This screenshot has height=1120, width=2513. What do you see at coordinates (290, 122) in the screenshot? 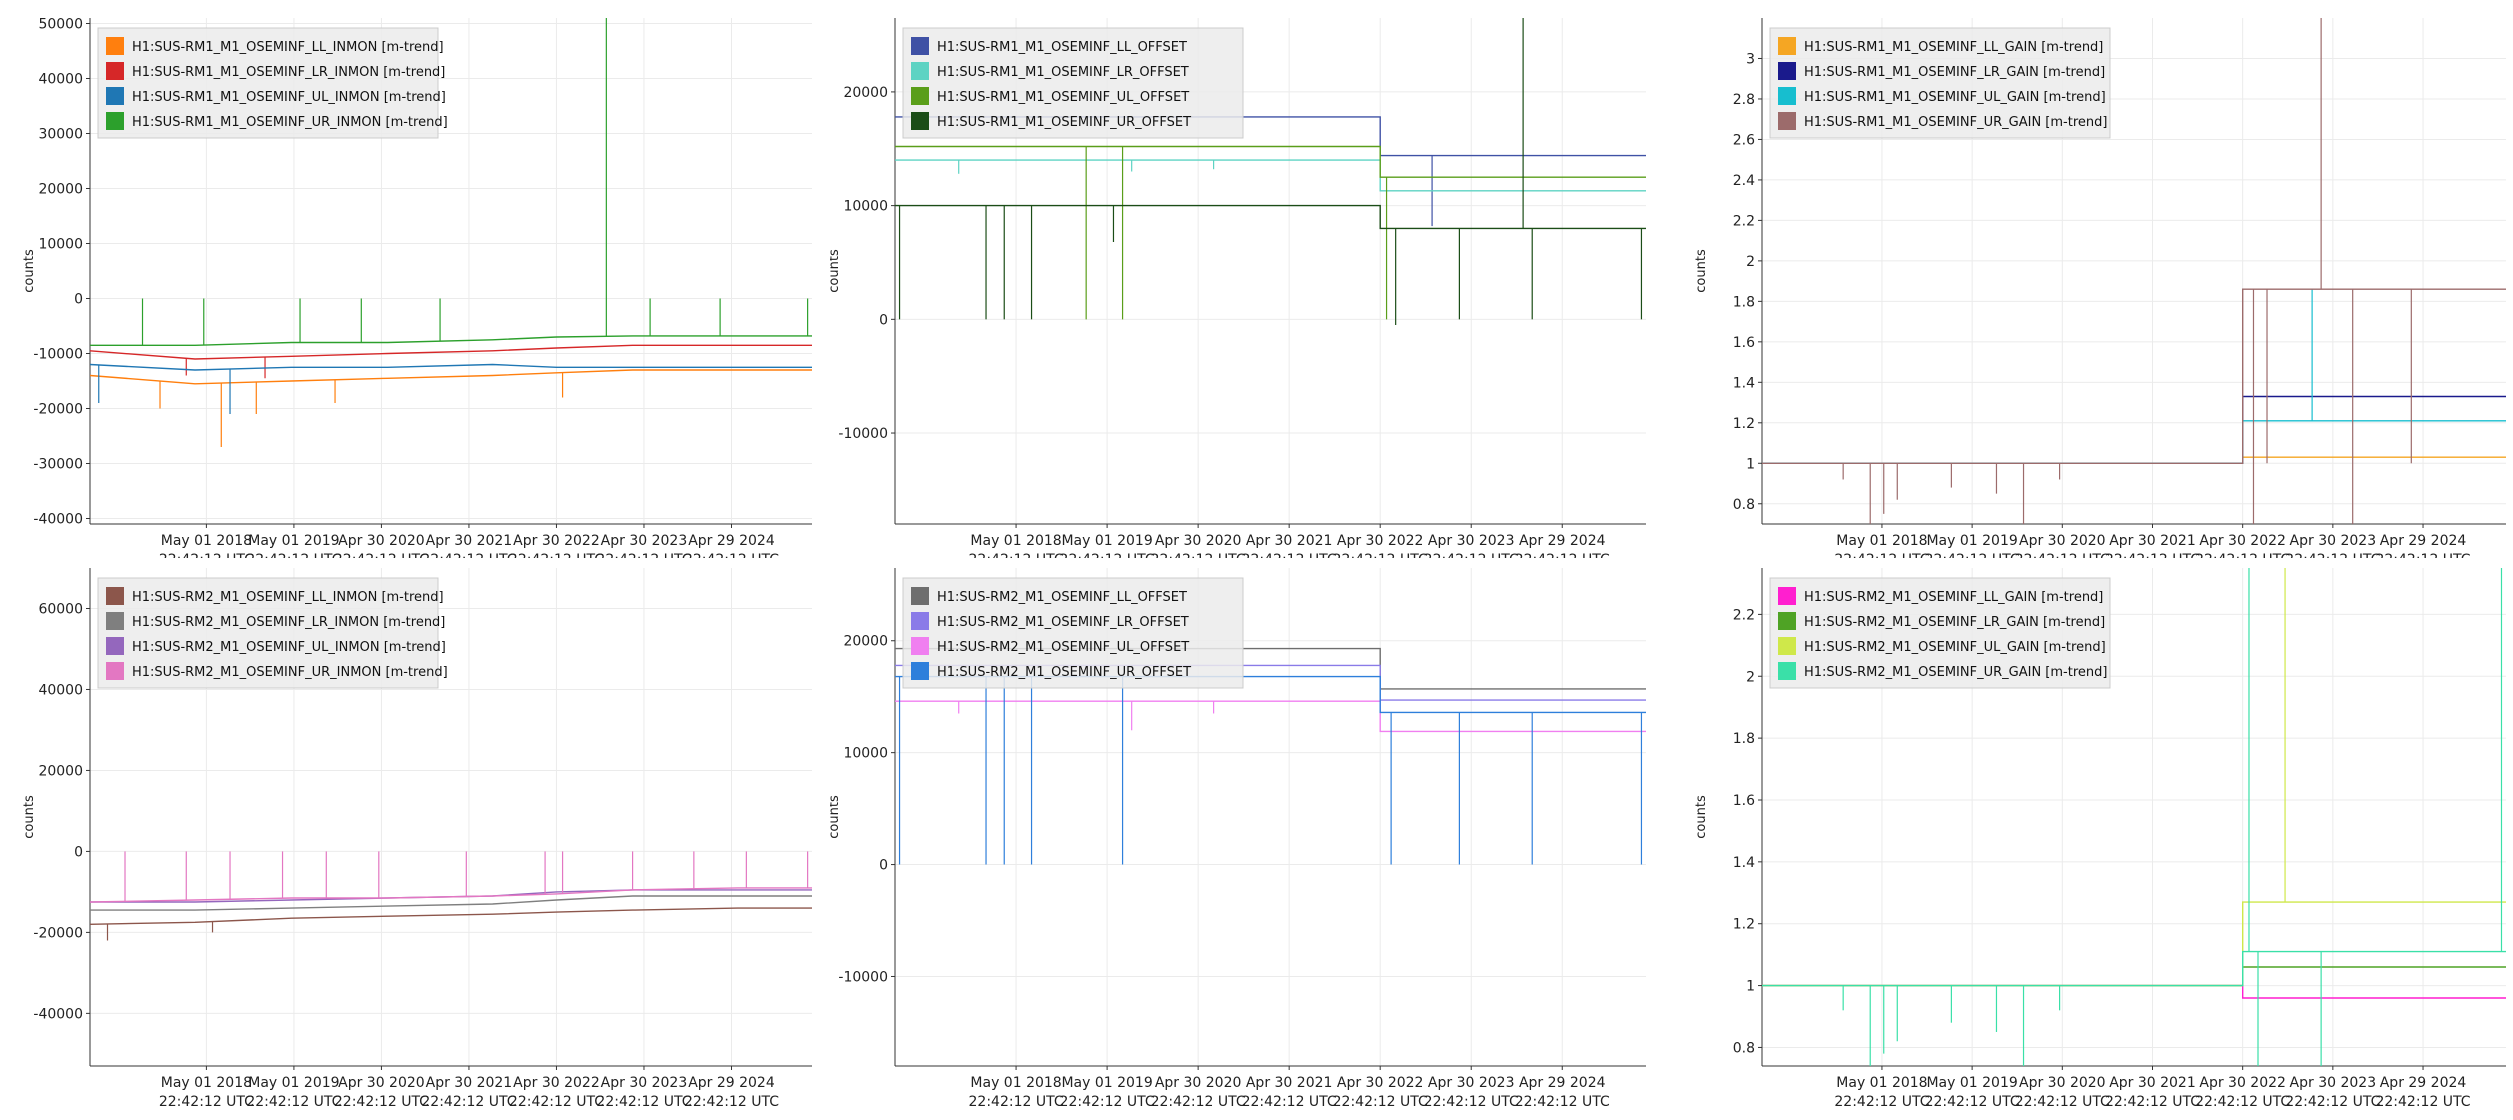
I see `legend-entry: H1:SUS-RM1_M1_OSEMINF_UR_INMON [m-trend]` at bounding box center [290, 122].